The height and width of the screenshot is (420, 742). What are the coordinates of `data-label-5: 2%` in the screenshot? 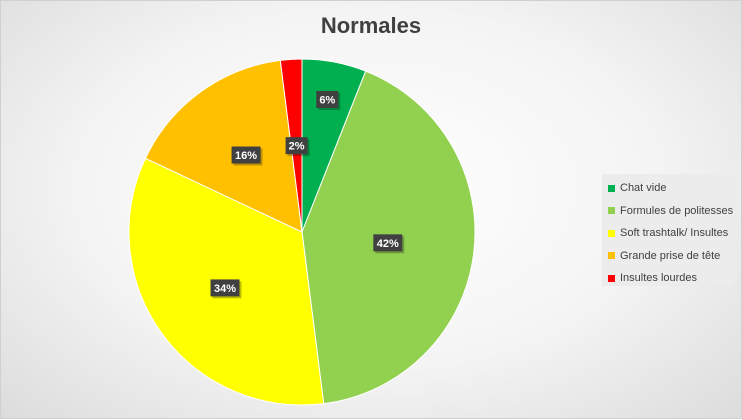 It's located at (297, 147).